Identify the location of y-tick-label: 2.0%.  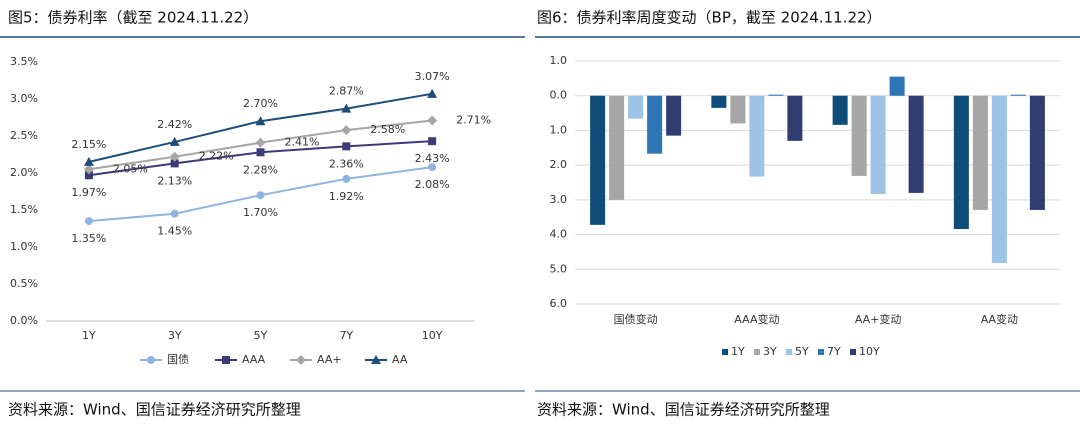
(24, 172).